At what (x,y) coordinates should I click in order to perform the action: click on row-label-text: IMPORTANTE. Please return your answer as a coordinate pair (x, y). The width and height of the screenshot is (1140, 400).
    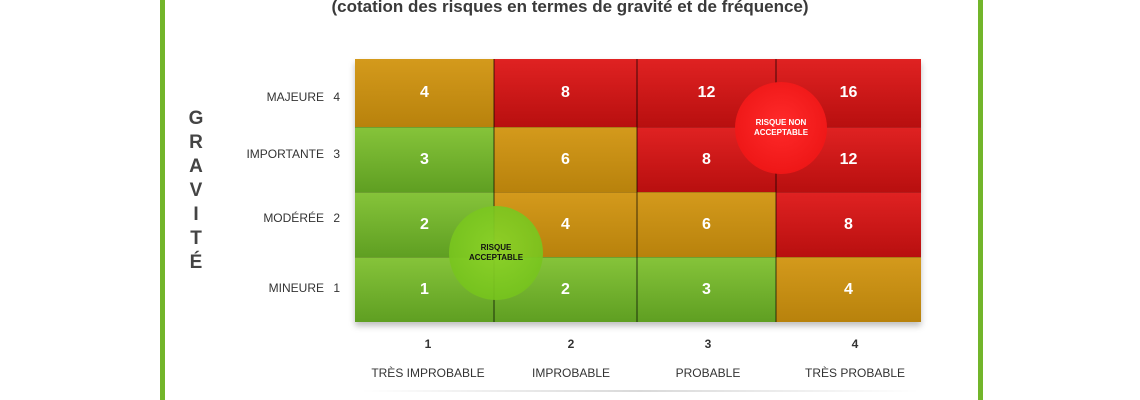
    Looking at the image, I should click on (285, 154).